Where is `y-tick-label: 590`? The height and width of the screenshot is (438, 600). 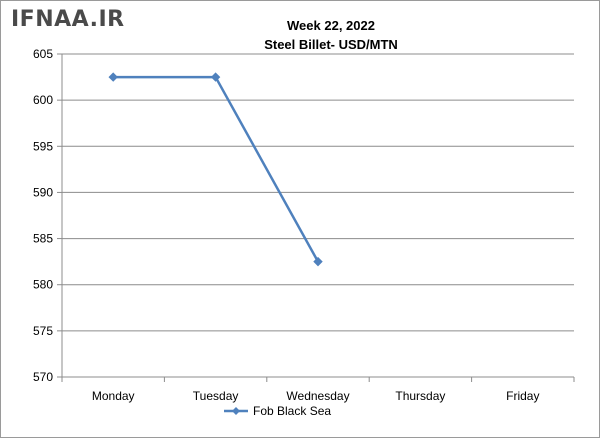 y-tick-label: 590 is located at coordinates (43, 192).